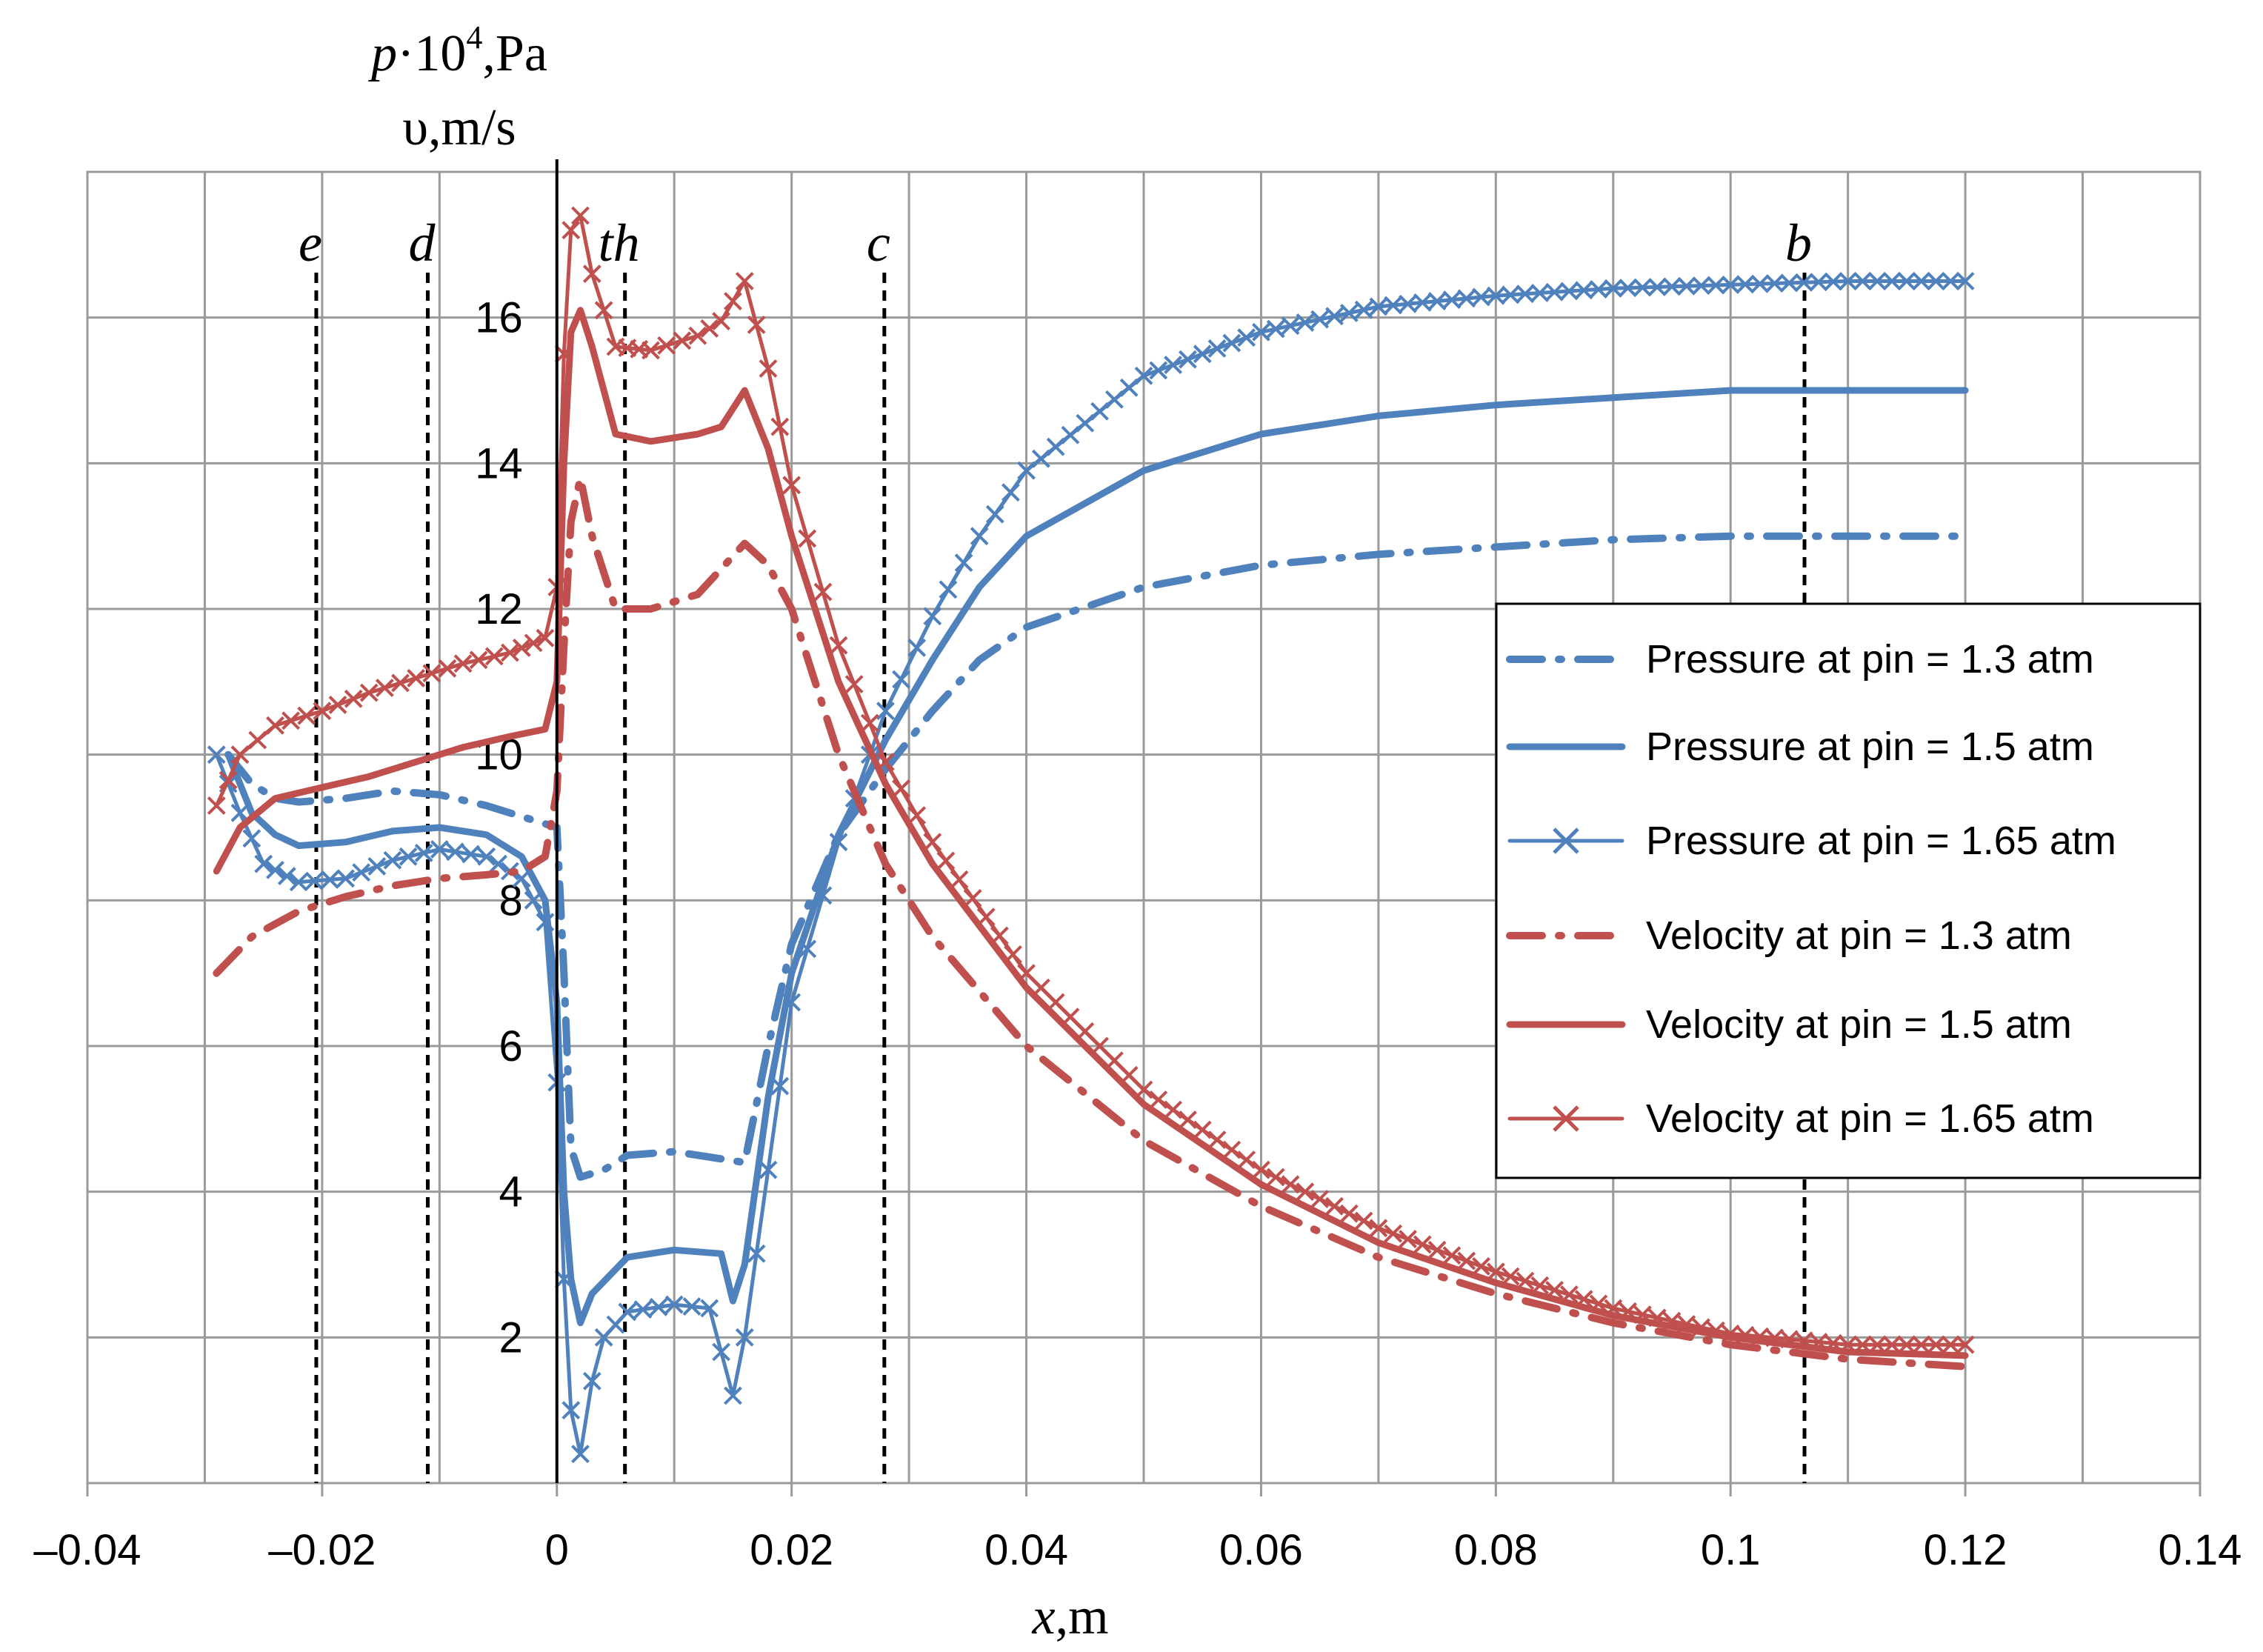  I want to click on marker-label-c: c, so click(878, 243).